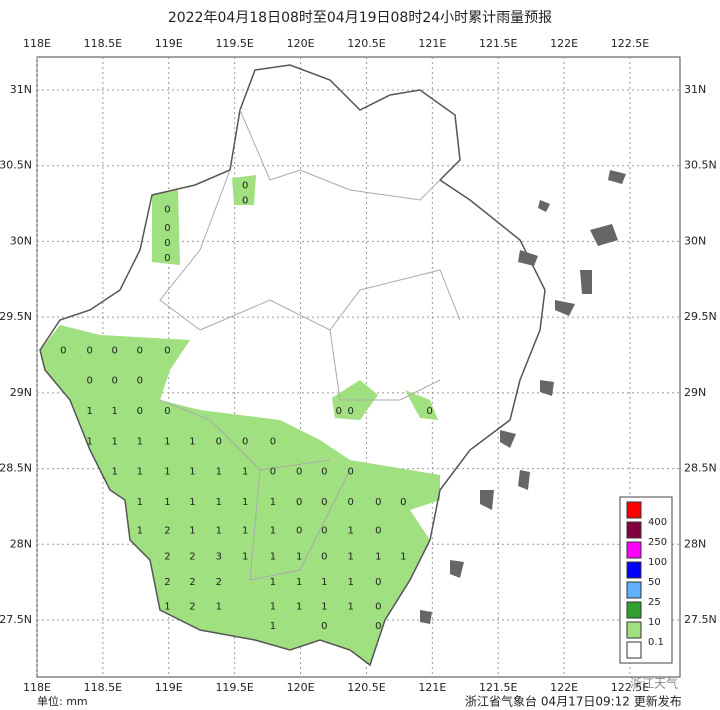 This screenshot has width=720, height=710. What do you see at coordinates (432, 687) in the screenshot?
I see `x-tick-label: 121E` at bounding box center [432, 687].